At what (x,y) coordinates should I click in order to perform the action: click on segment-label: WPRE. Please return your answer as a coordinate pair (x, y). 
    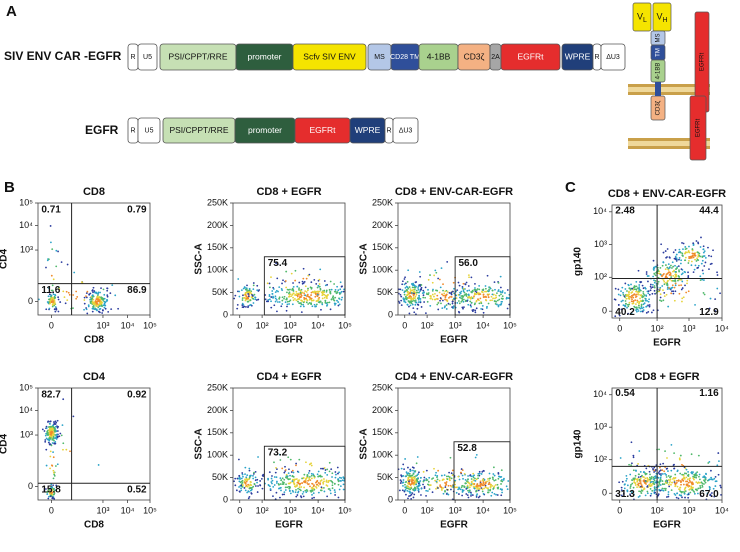
    Looking at the image, I should click on (578, 56).